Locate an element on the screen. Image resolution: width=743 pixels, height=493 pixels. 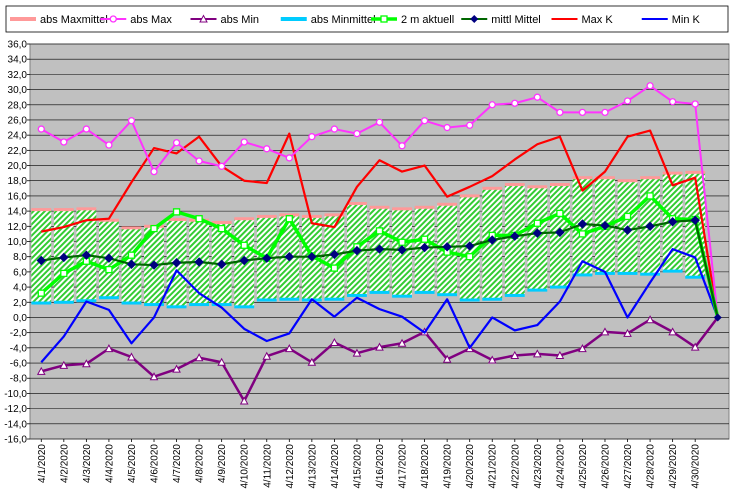
y-tick-label: -6,0 is located at coordinates (19, 364).